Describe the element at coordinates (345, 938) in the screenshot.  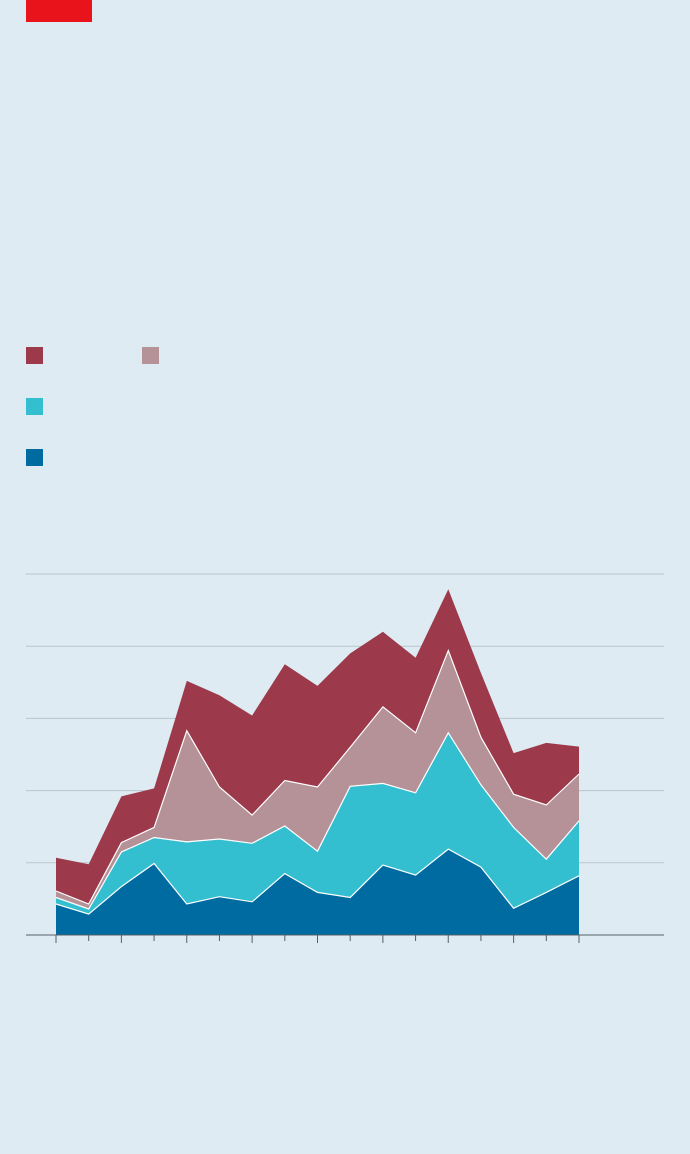
I see `x-axis` at that location.